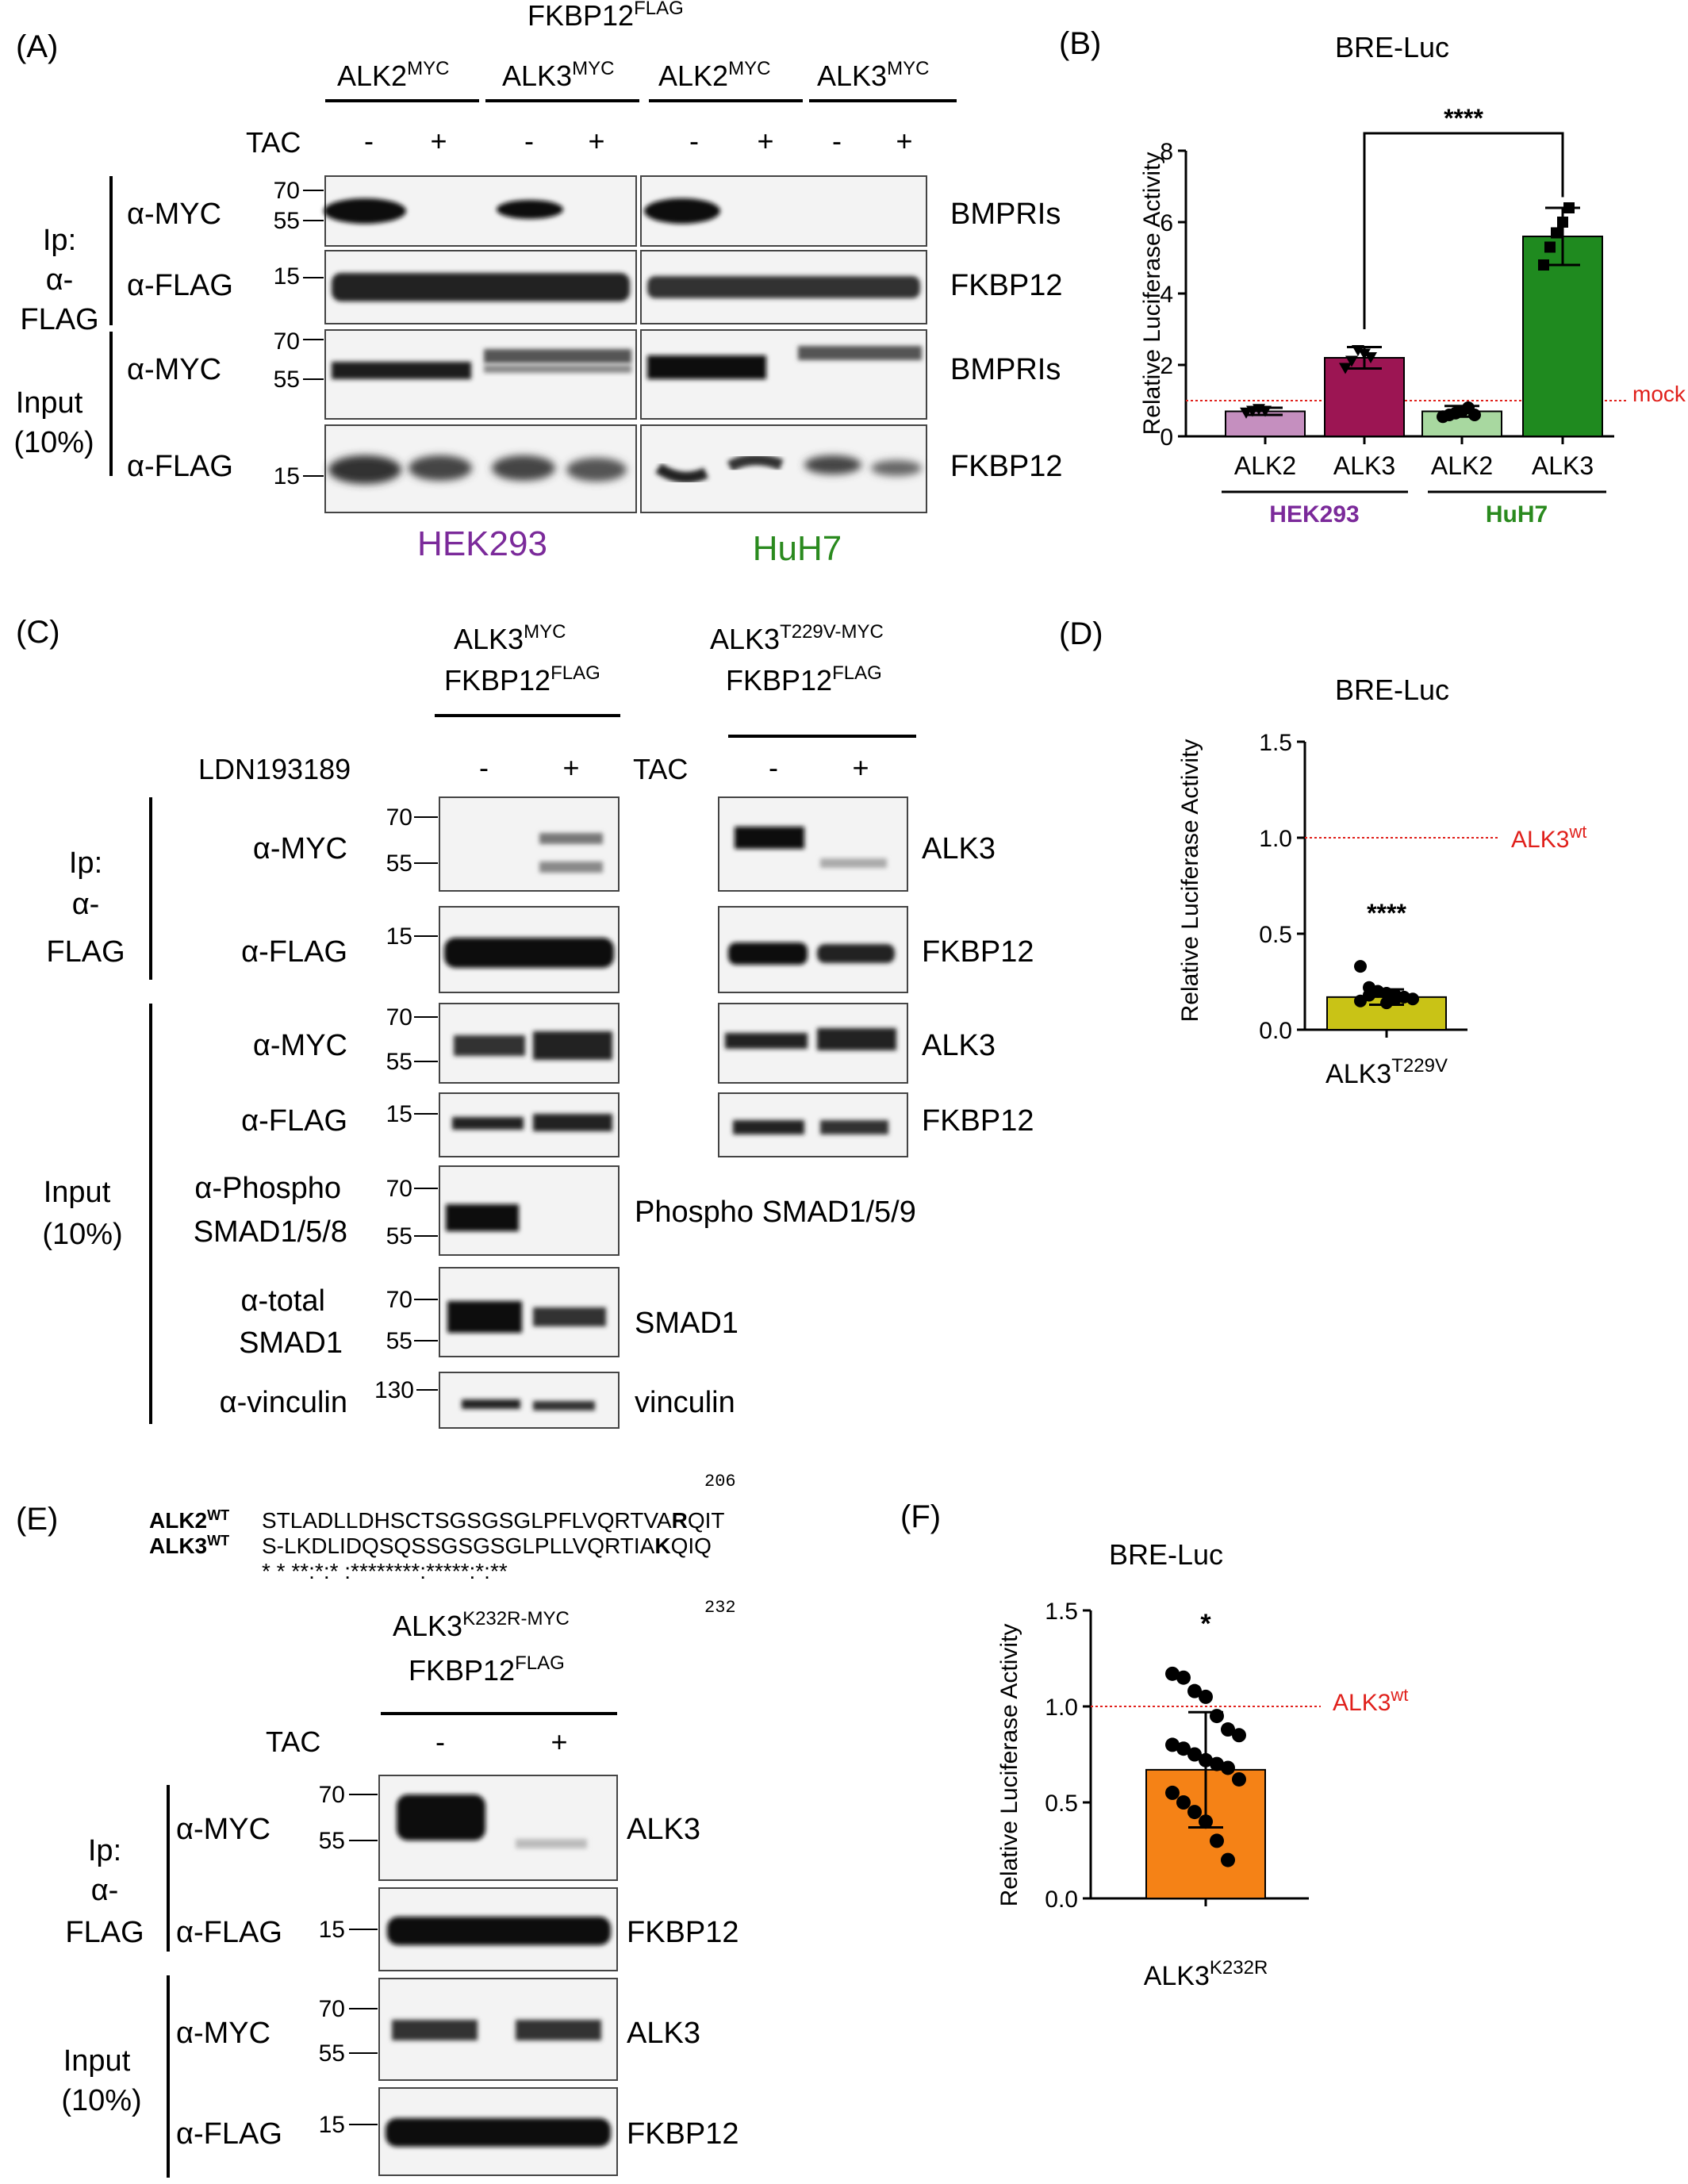  I want to click on cell-line-label: HEK293, so click(482, 543).